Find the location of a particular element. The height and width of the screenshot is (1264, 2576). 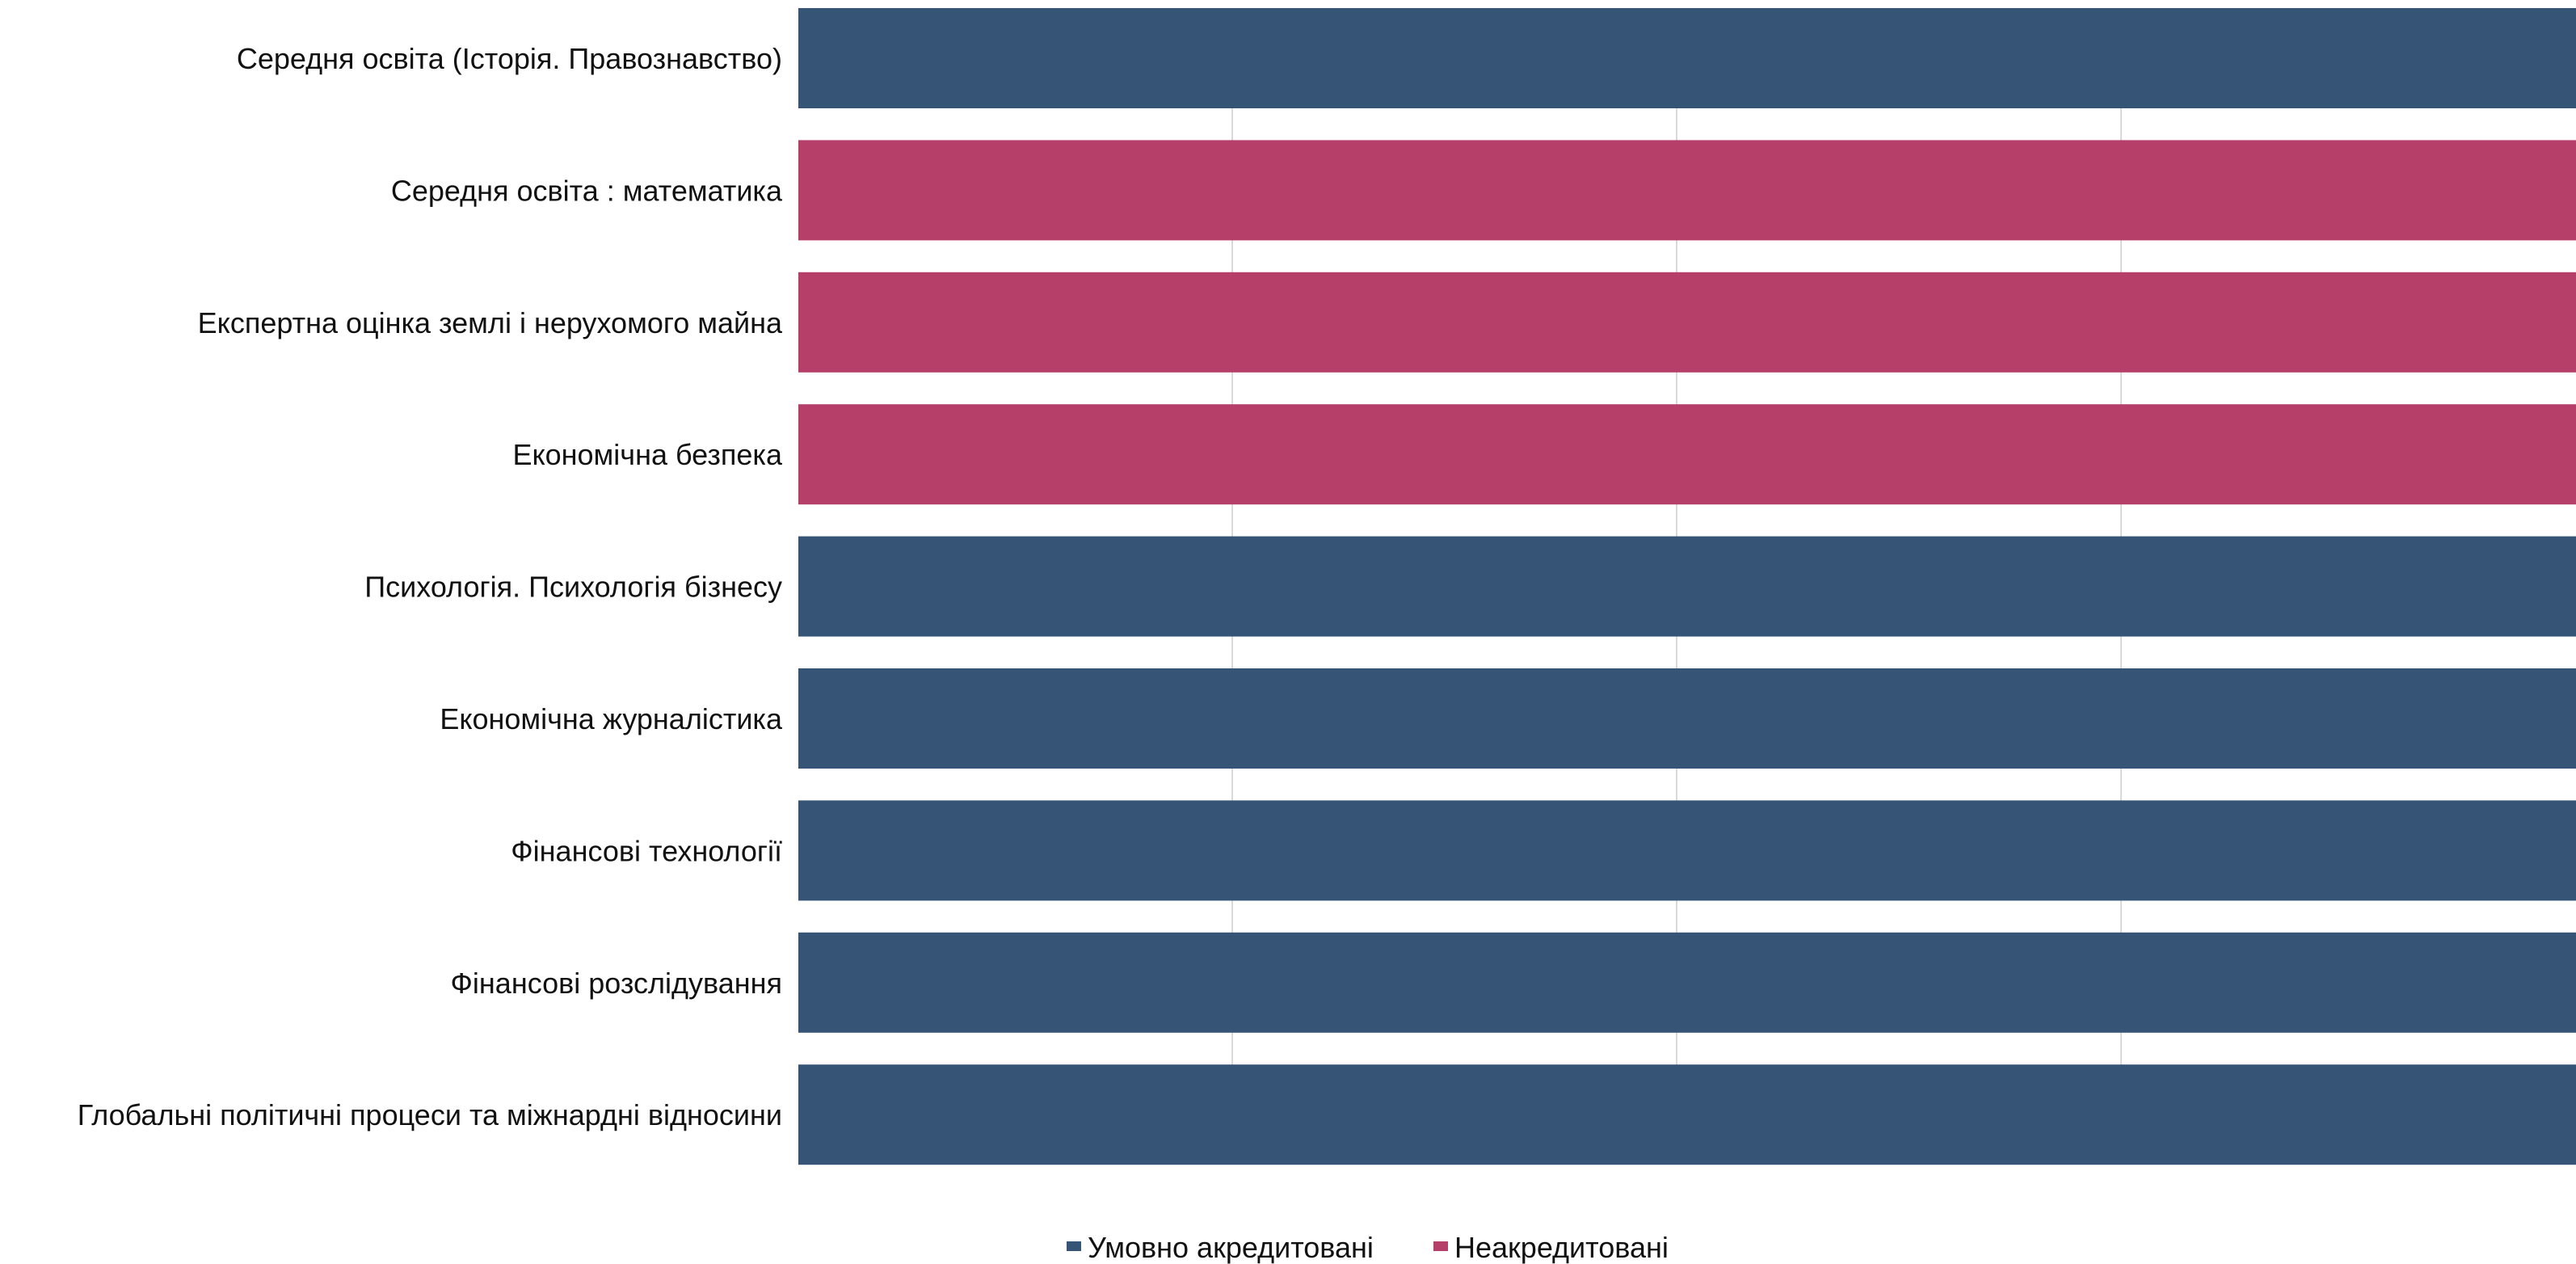

category-label-1: Середня освіта (Історія. Правознавство) is located at coordinates (509, 58).